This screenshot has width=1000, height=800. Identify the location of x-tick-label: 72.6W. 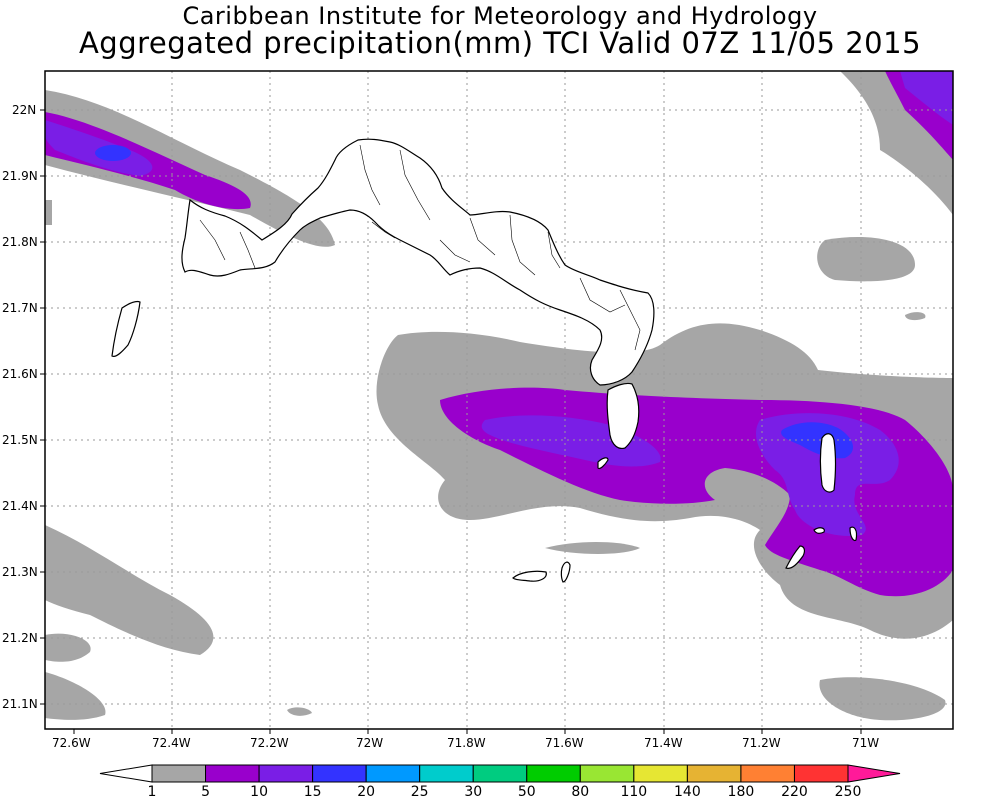
(71, 743).